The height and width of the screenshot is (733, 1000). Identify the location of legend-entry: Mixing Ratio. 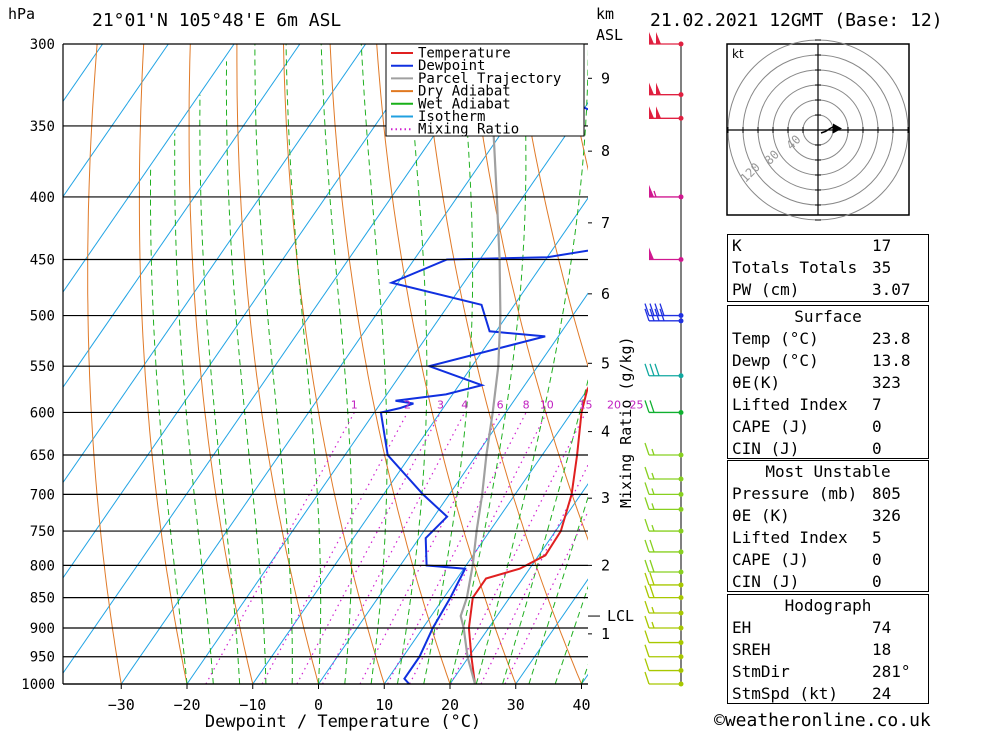
(468, 130).